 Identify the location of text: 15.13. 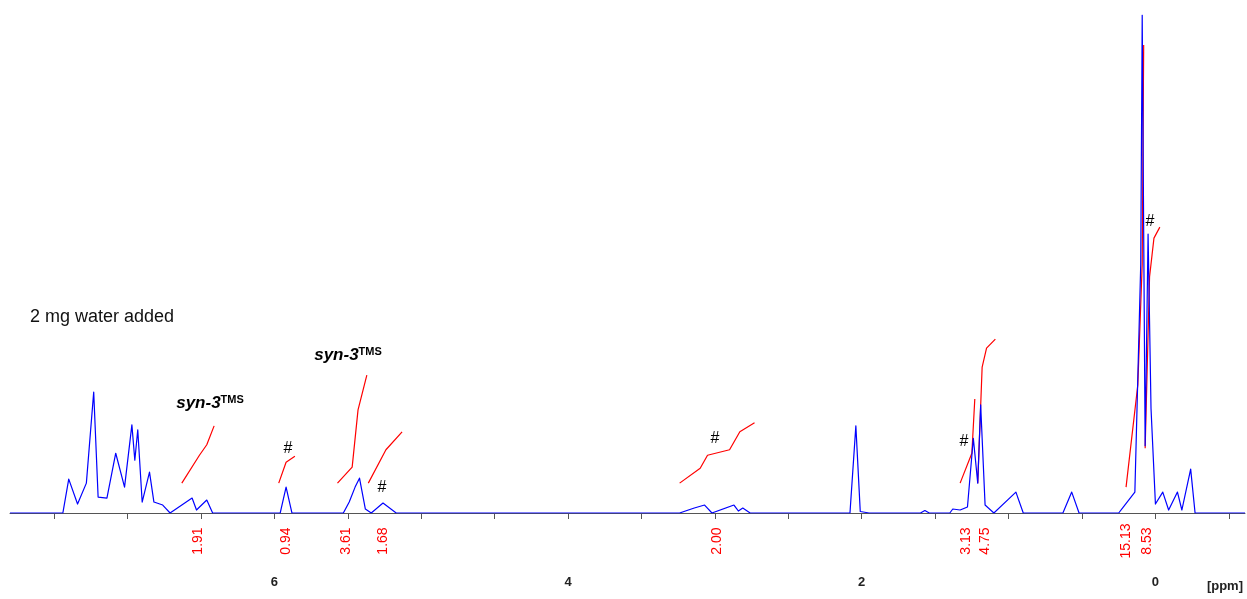
(1125, 541).